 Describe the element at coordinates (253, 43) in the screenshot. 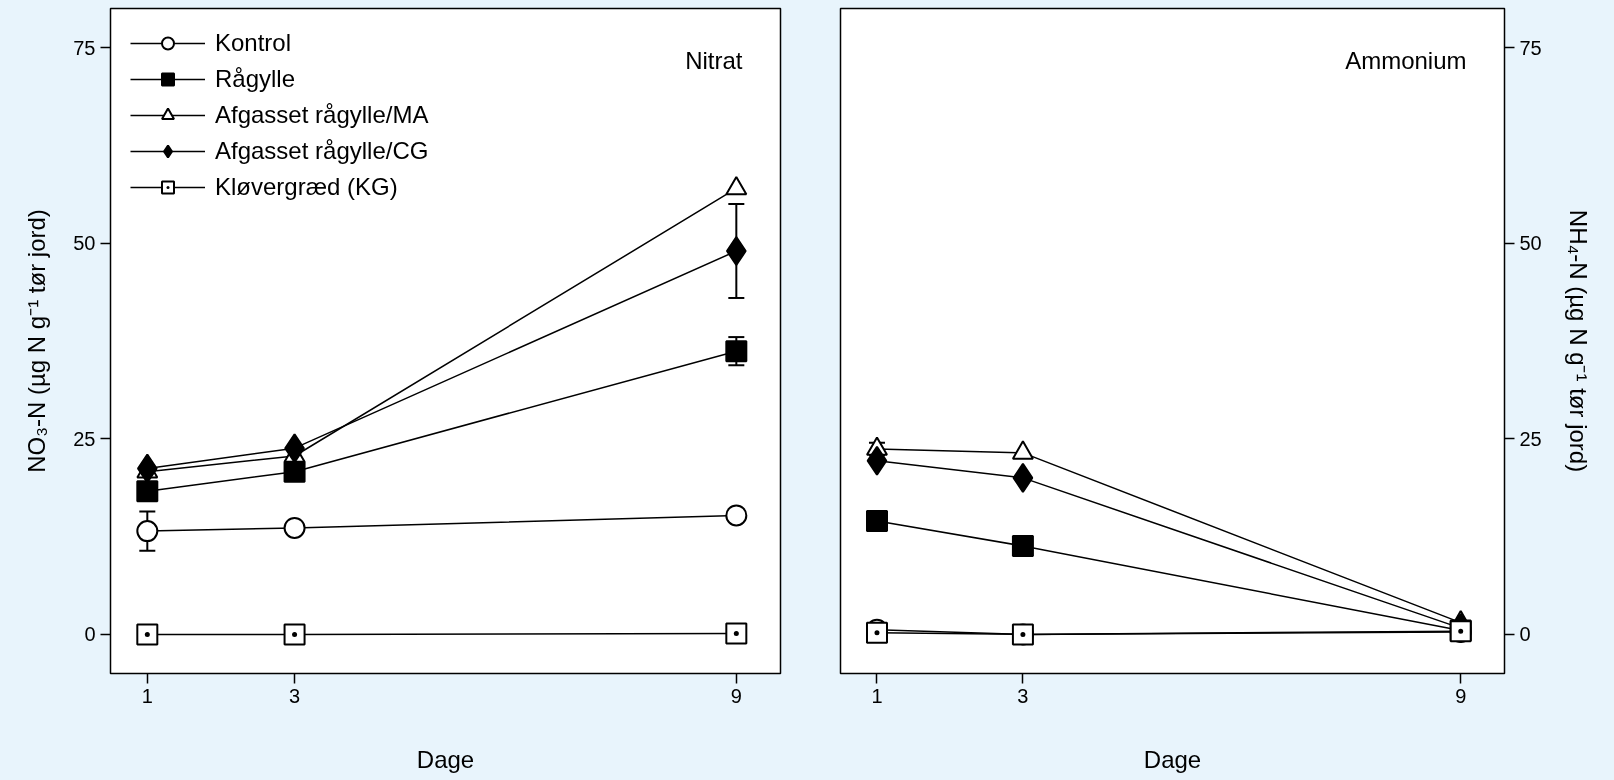

I see `legend-label: Kontrol` at that location.